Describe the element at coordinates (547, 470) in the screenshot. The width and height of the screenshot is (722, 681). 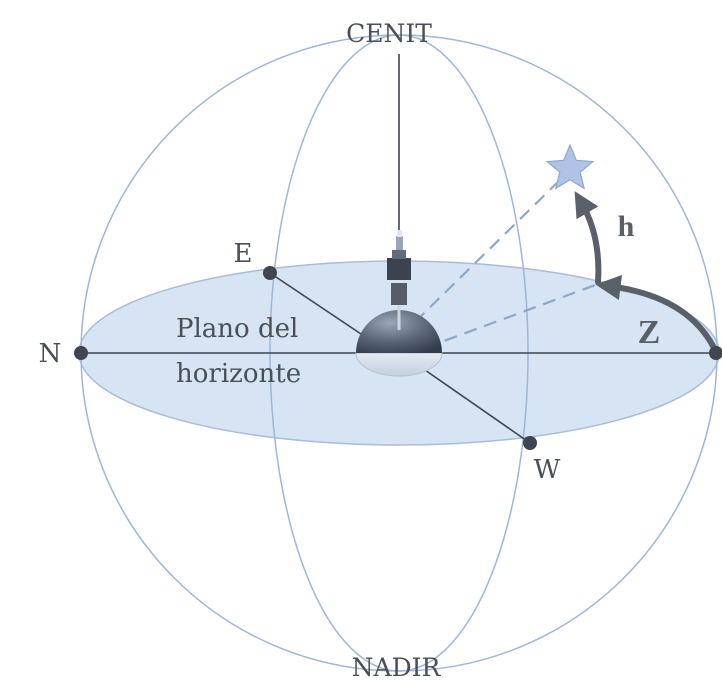
I see `west-label: W` at that location.